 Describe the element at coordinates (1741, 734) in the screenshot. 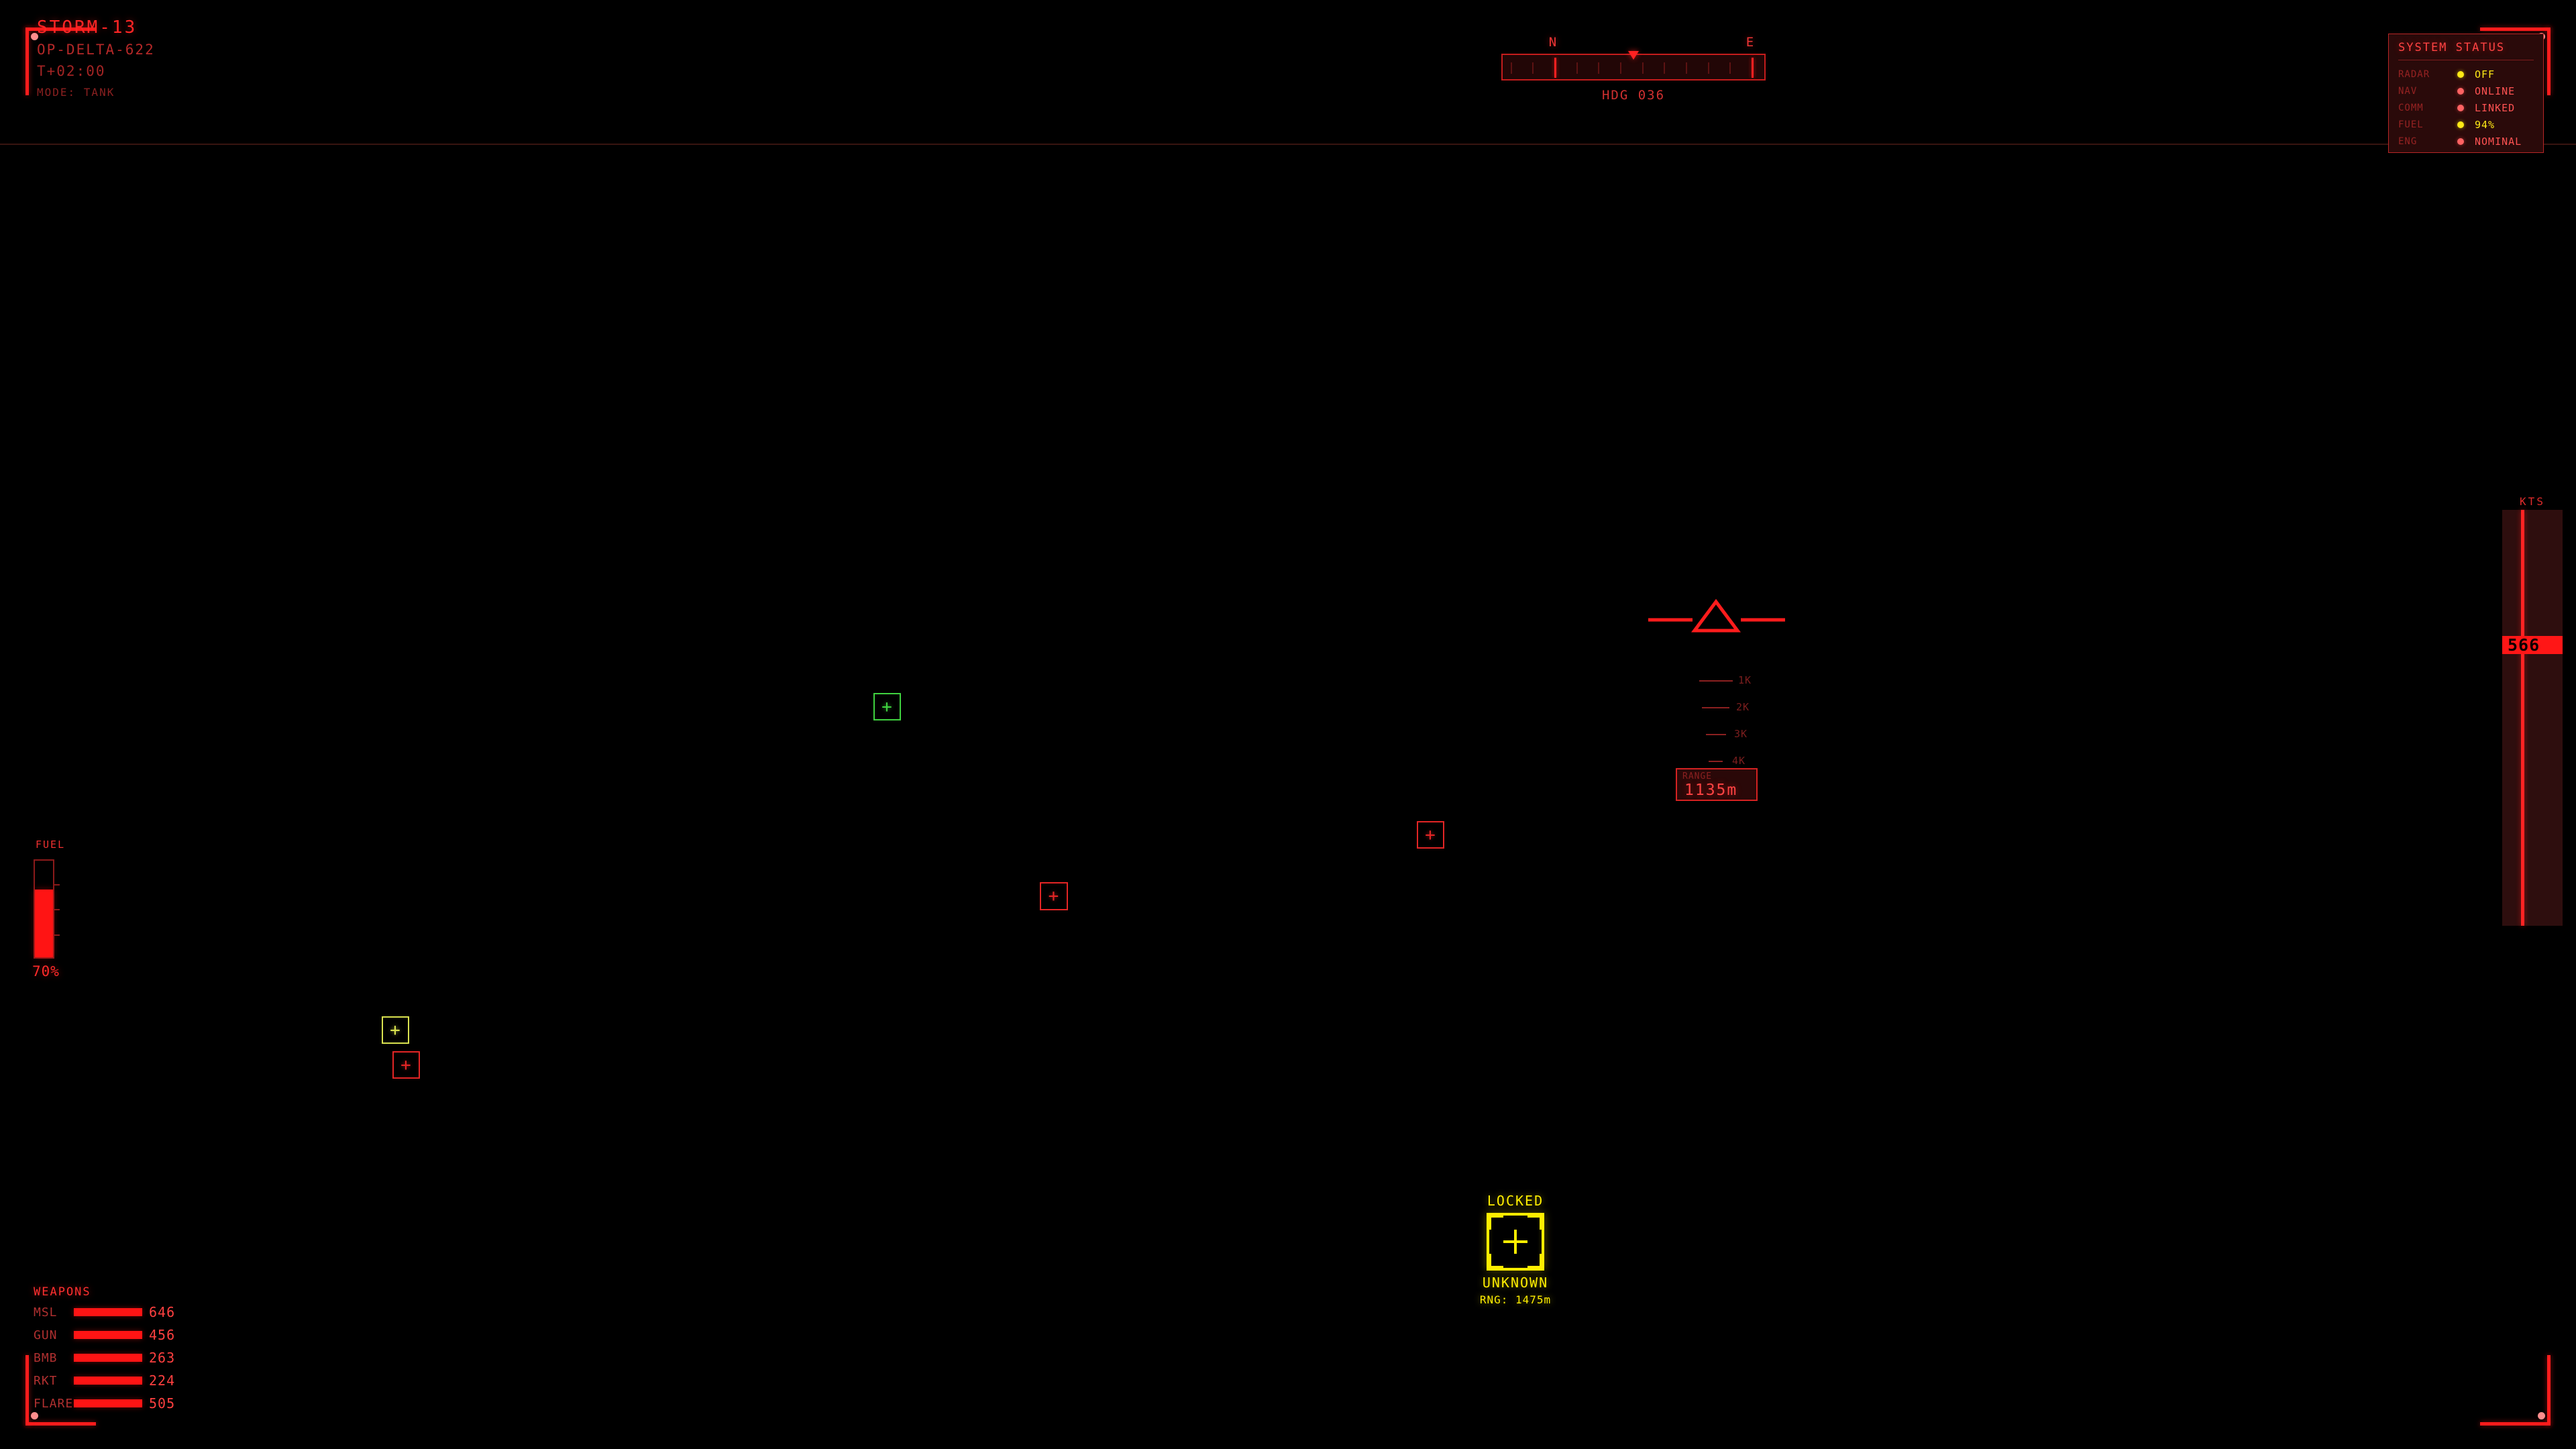

I see `ladder-label: 3K` at that location.